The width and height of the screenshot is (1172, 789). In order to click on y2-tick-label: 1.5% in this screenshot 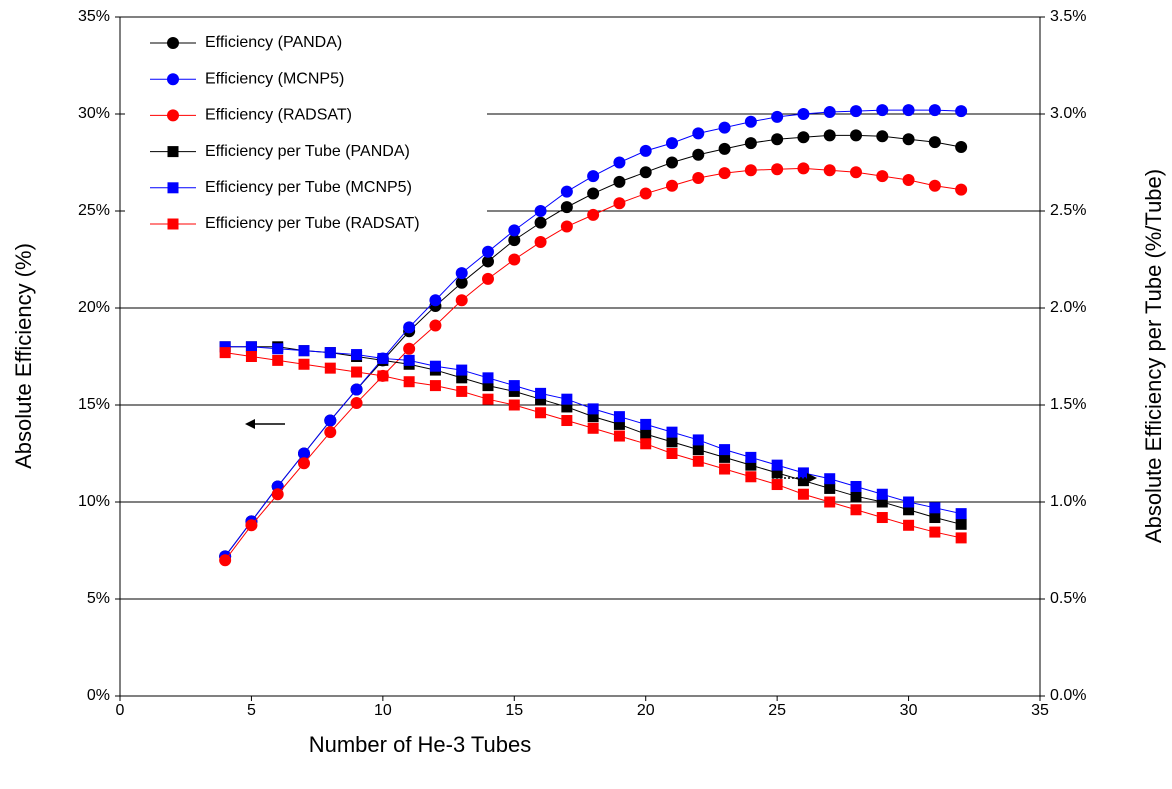, I will do `click(1068, 404)`.